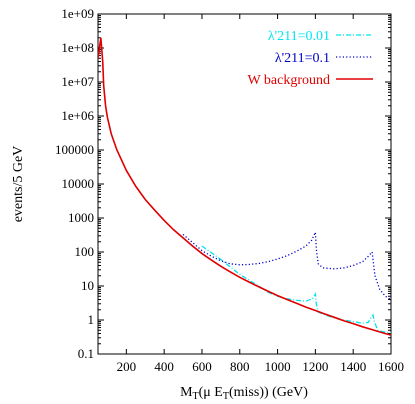 The image size is (415, 404). I want to click on y-axis-label: events/5 GeV, so click(18, 184).